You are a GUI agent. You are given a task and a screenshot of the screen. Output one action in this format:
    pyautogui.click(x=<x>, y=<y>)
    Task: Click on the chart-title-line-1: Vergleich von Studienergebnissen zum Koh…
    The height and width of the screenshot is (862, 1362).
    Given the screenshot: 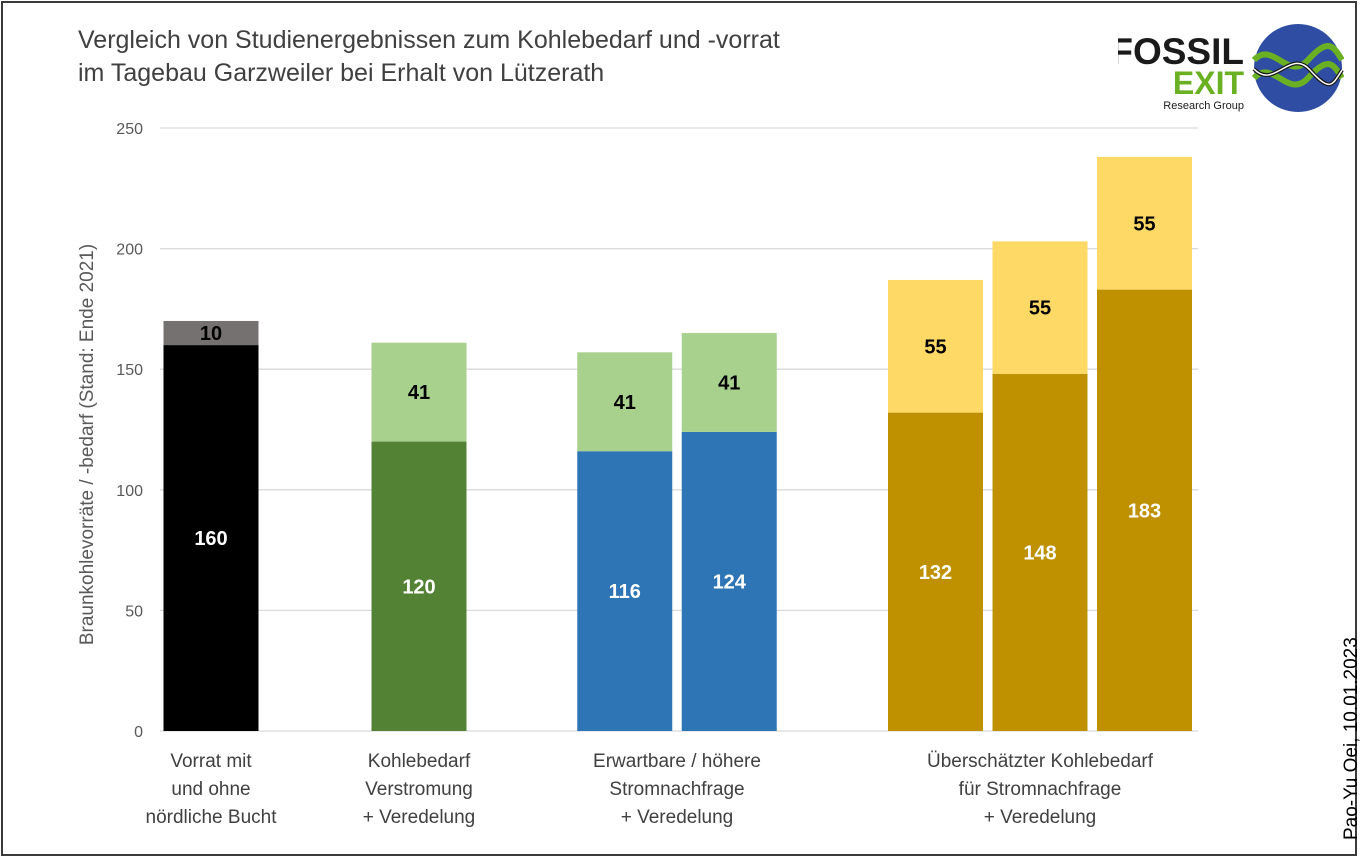 What is the action you would take?
    pyautogui.click(x=429, y=40)
    